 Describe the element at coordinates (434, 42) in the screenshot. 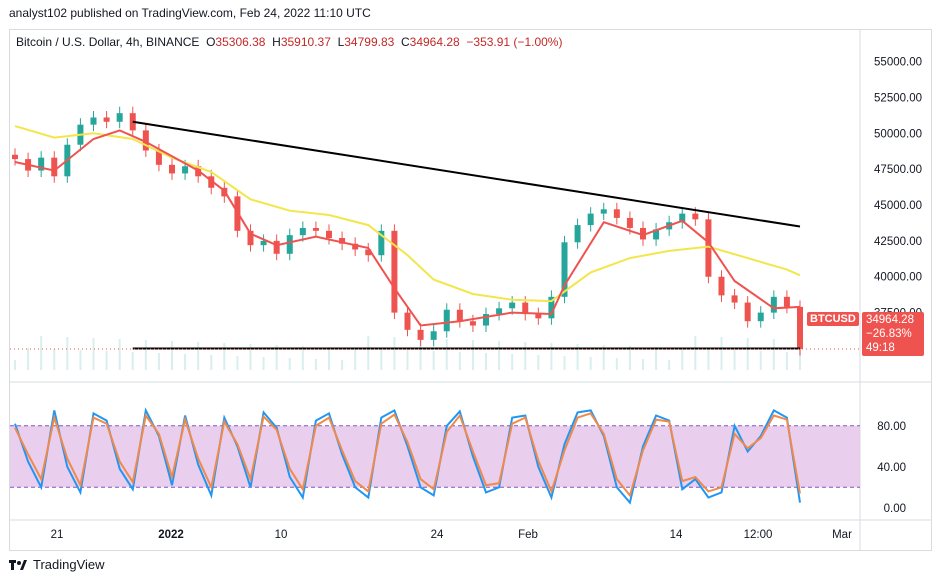

I see `legend-close: 34964.28` at that location.